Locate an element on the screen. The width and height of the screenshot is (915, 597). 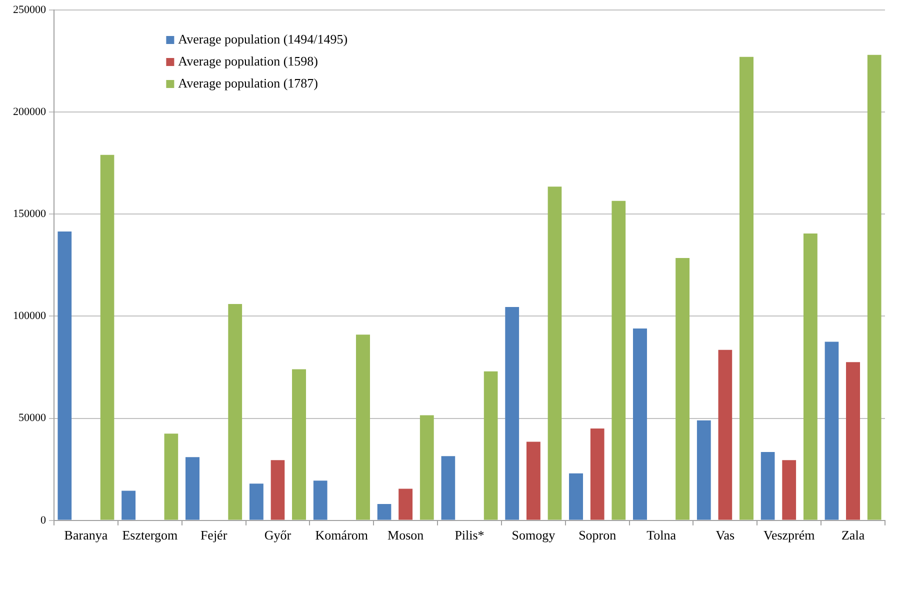
y-tick-label: 200000 is located at coordinates (29, 112).